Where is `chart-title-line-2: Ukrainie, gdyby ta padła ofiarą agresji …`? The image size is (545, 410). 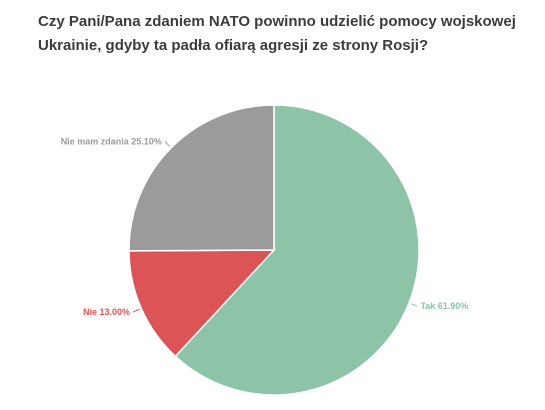
chart-title-line-2: Ukrainie, gdyby ta padła ofiarą agresji … is located at coordinates (233, 45).